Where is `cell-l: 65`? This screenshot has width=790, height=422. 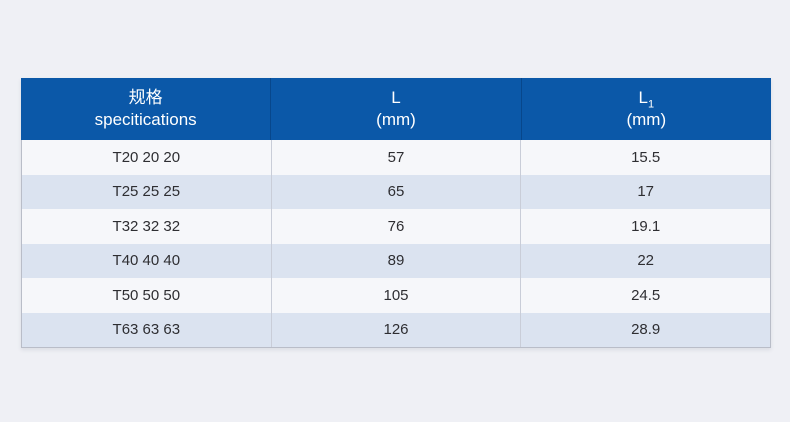 cell-l: 65 is located at coordinates (395, 191).